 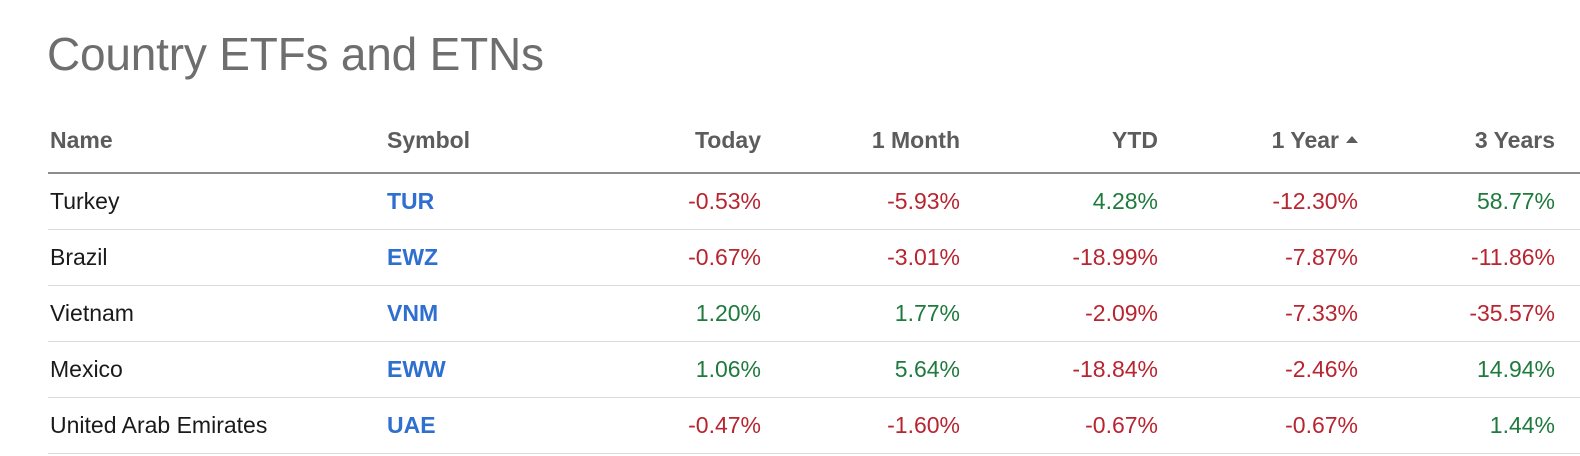 I want to click on cell-3-years: 58.77%, so click(x=1515, y=201).